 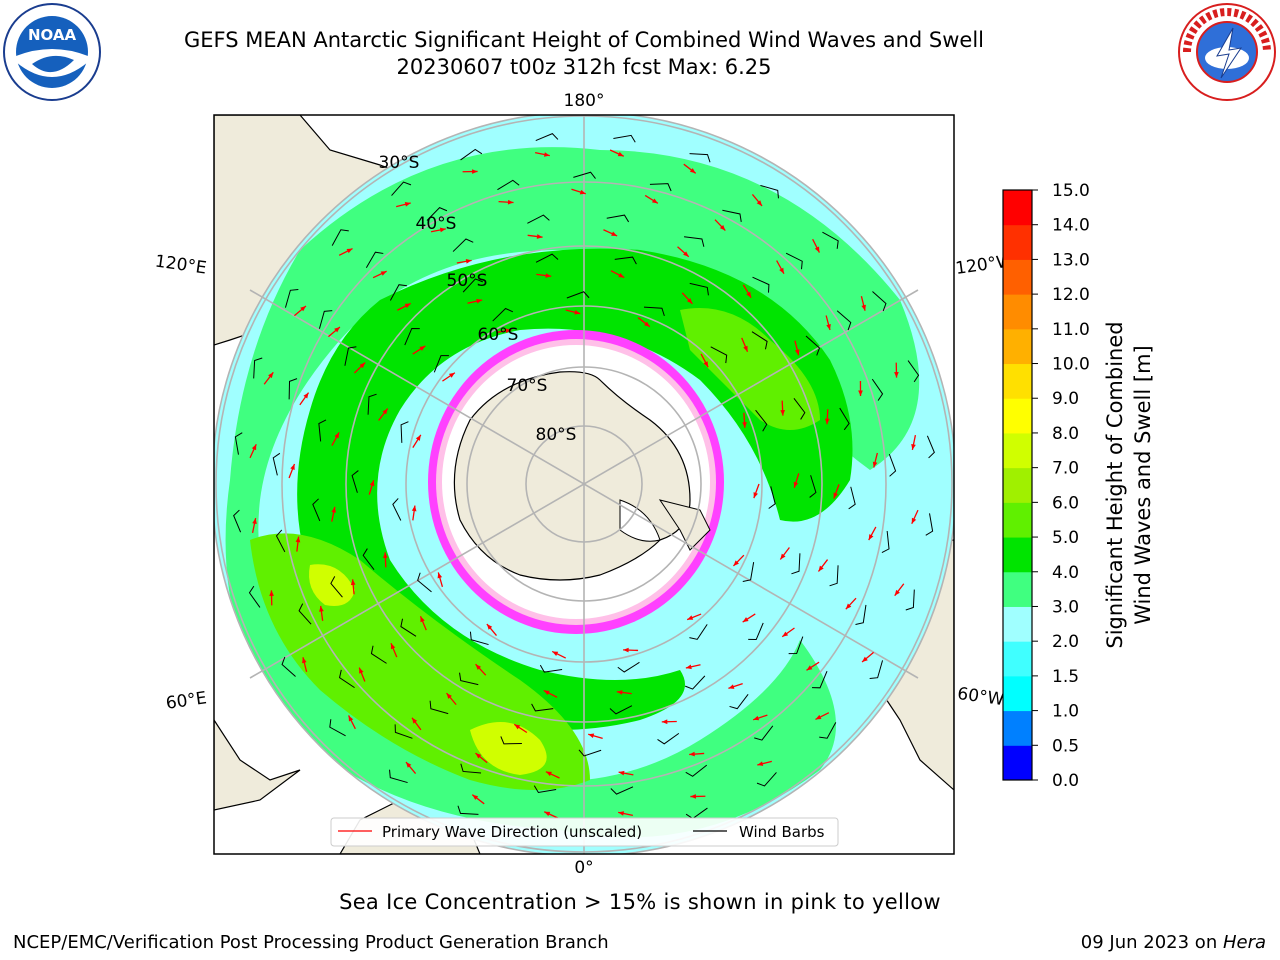 I want to click on colorbar-tick-label: 6.0, so click(x=1065, y=503).